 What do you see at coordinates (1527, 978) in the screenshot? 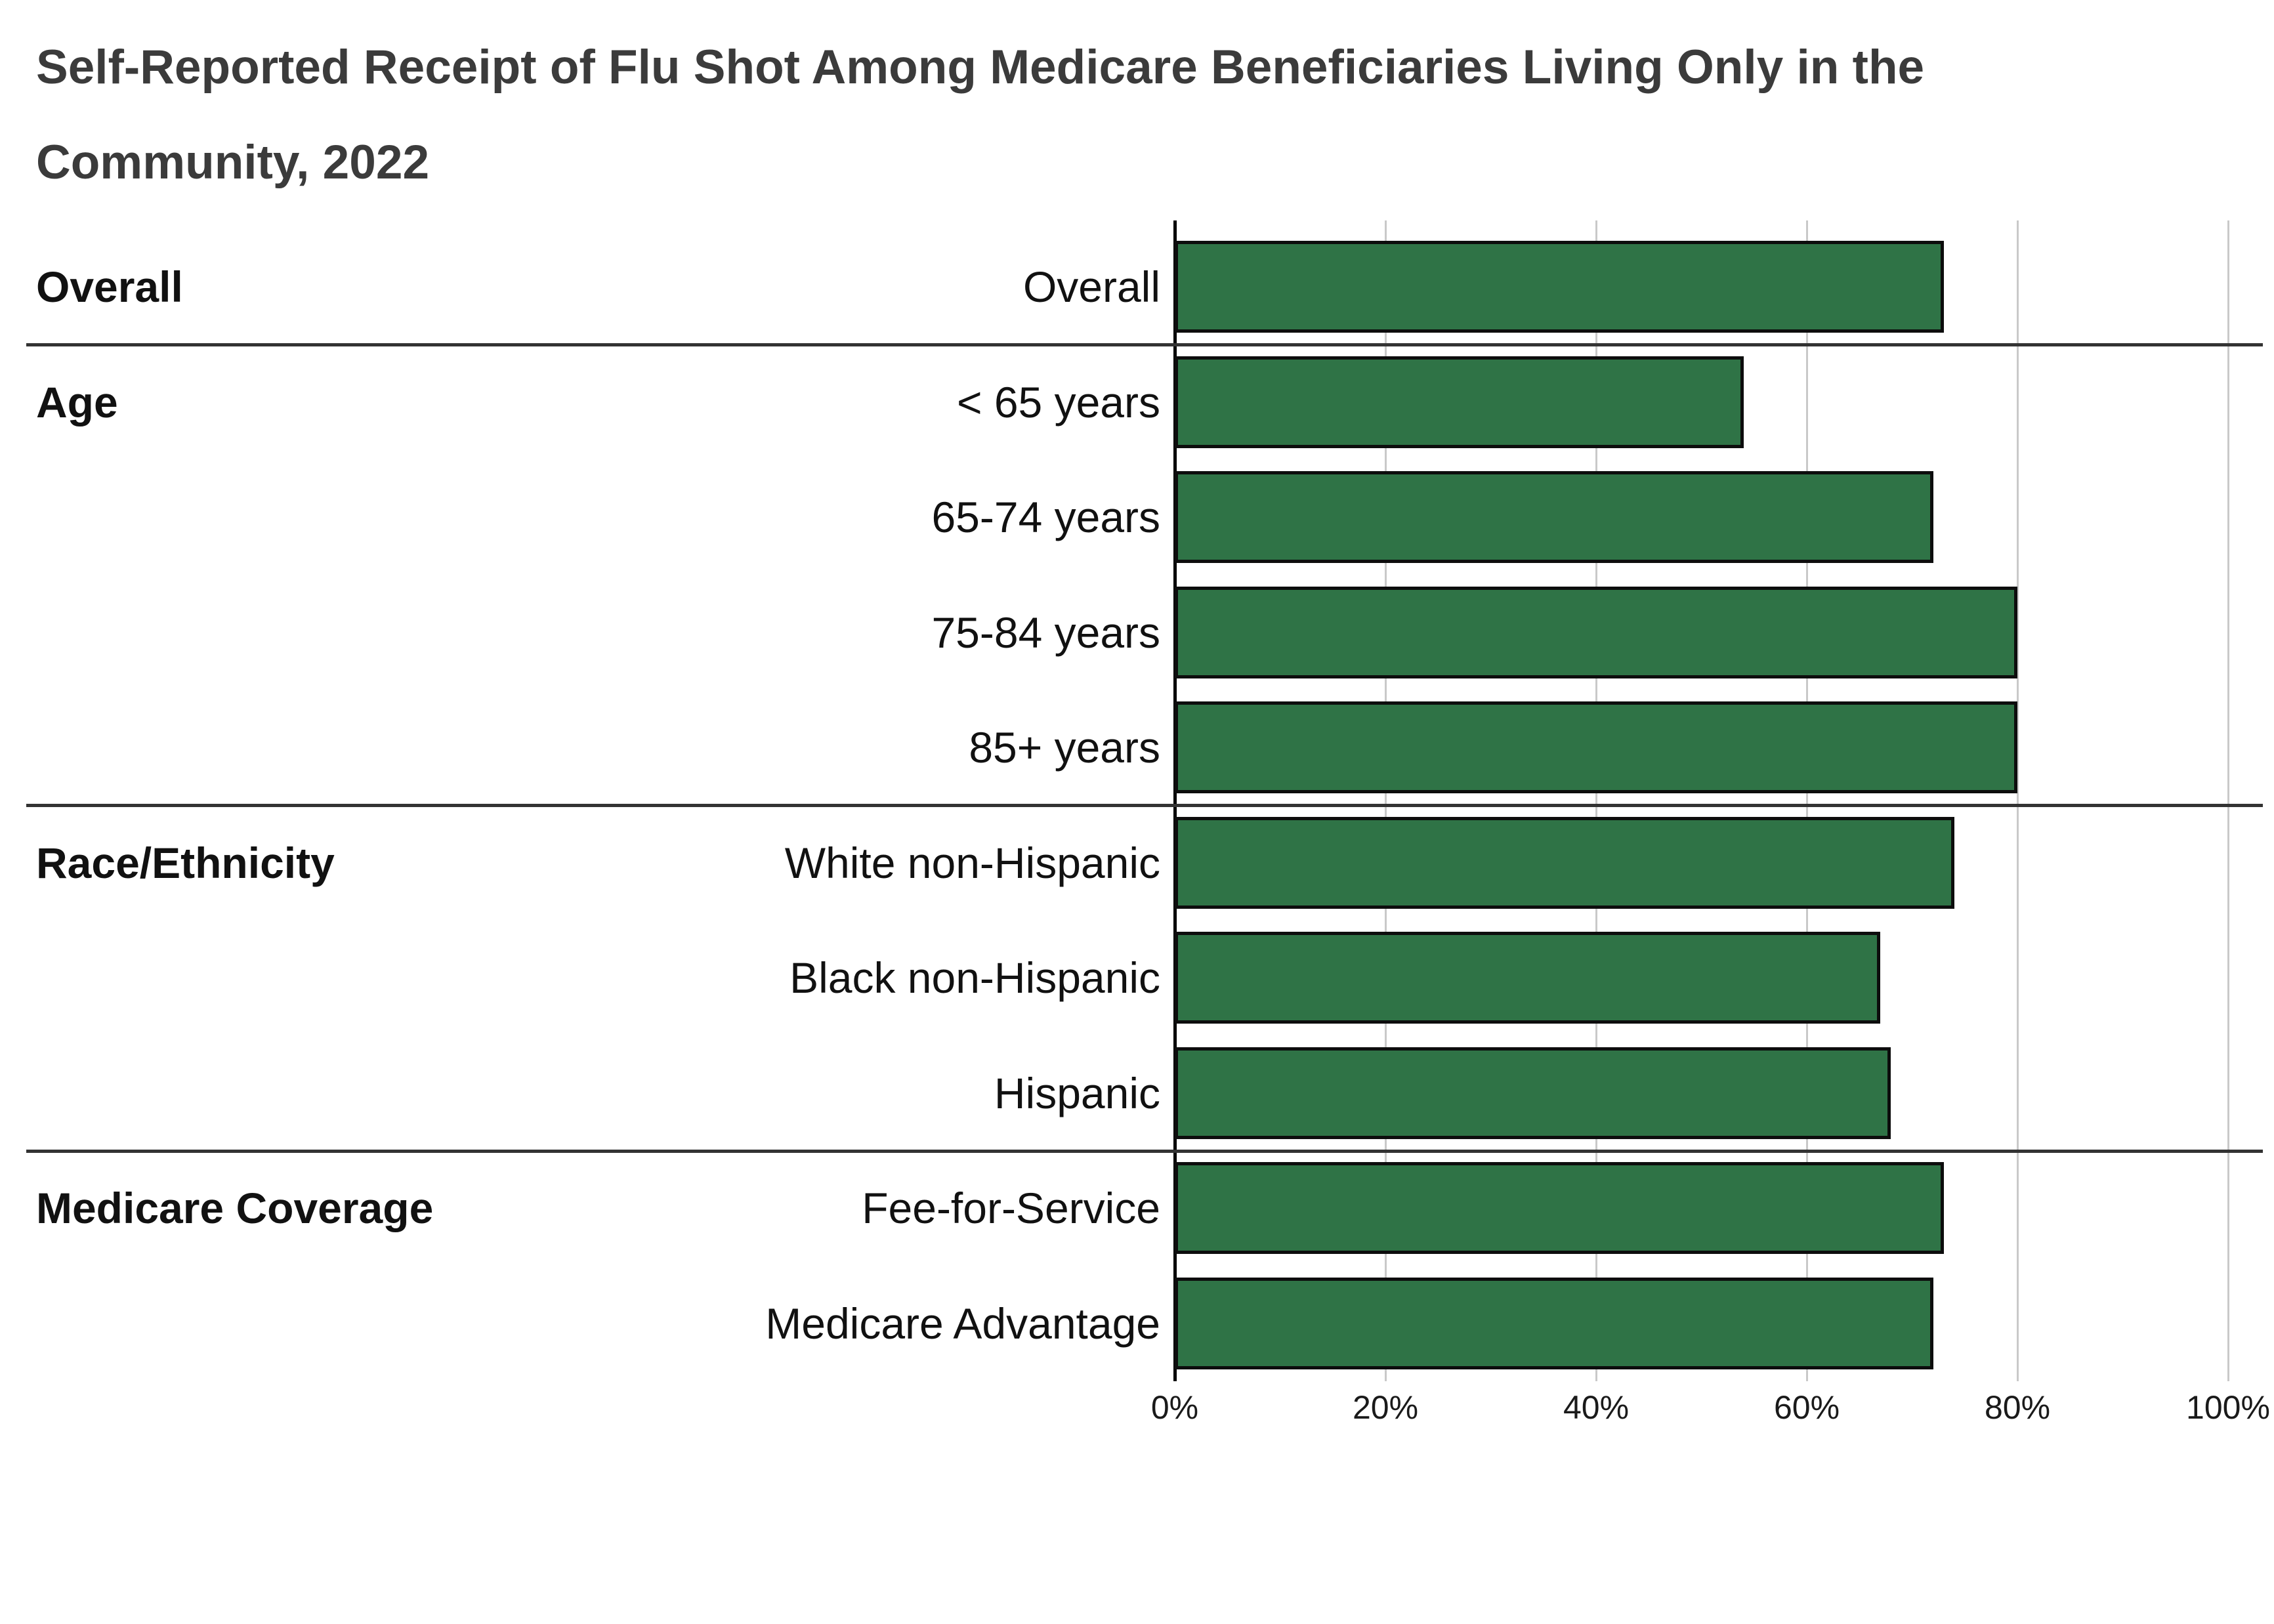
I see `bar-black-non-hispanic` at bounding box center [1527, 978].